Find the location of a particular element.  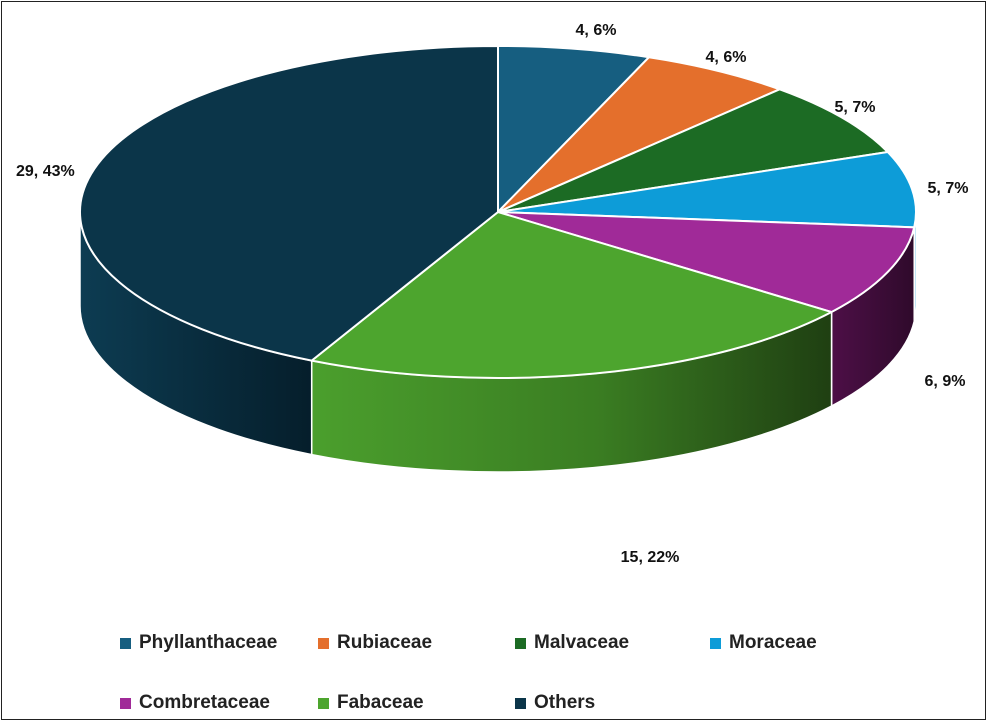

pie-slice-fabaceae is located at coordinates (571, 295).